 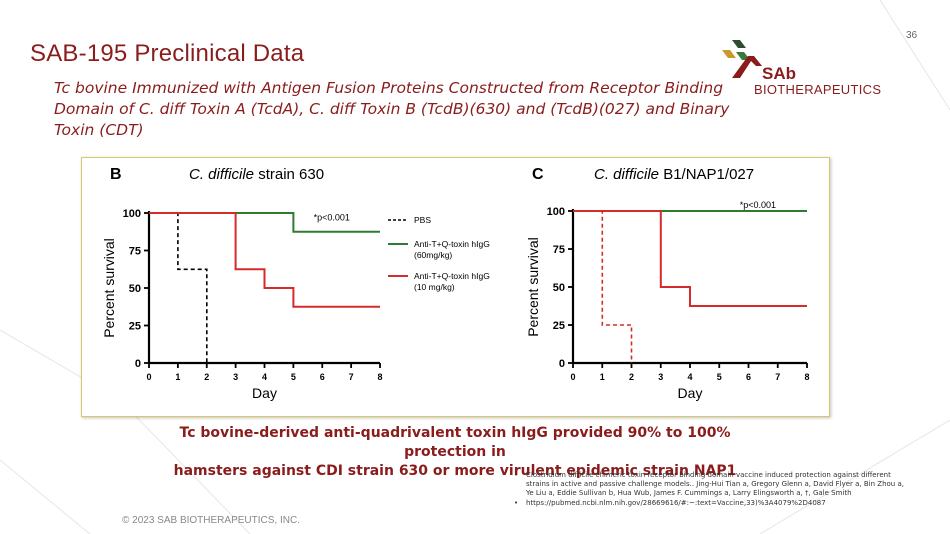 I want to click on chart-b-x-tick-label: 7, so click(x=351, y=377).